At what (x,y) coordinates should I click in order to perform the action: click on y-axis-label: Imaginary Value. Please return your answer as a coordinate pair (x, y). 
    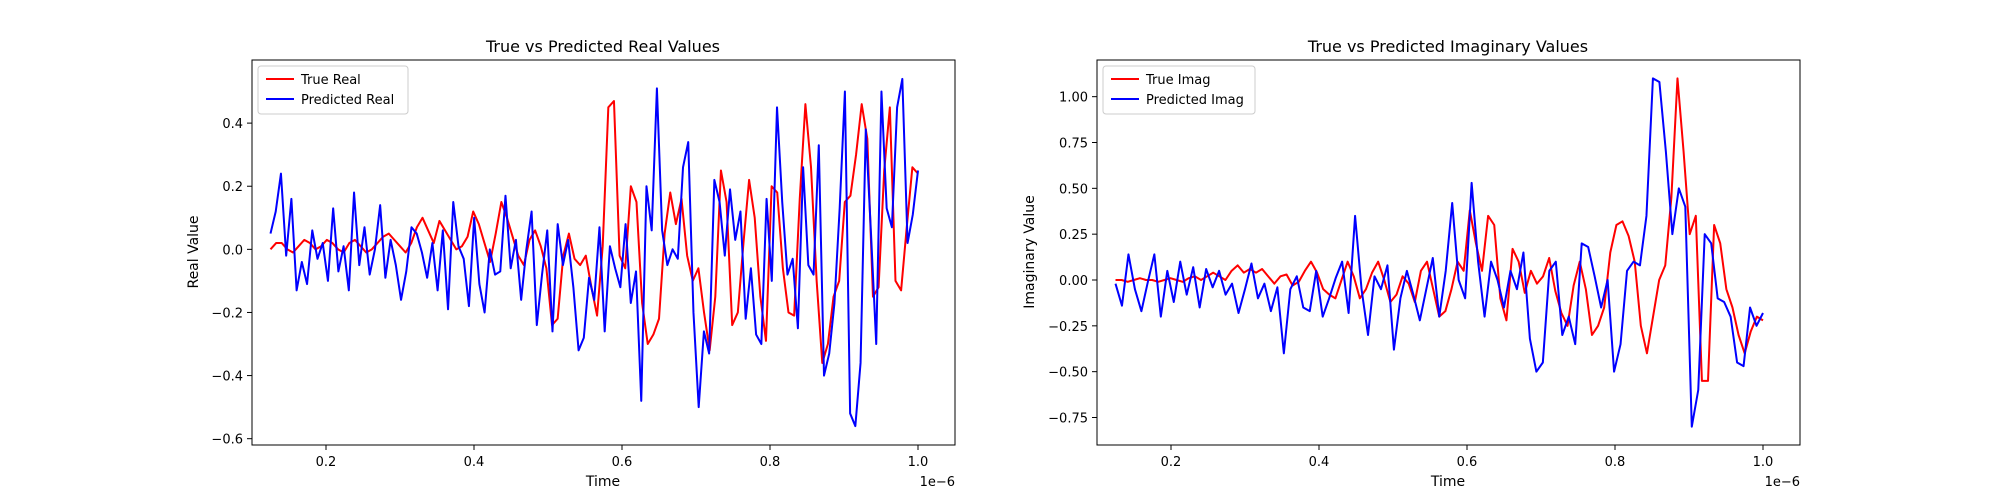
    Looking at the image, I should click on (1030, 252).